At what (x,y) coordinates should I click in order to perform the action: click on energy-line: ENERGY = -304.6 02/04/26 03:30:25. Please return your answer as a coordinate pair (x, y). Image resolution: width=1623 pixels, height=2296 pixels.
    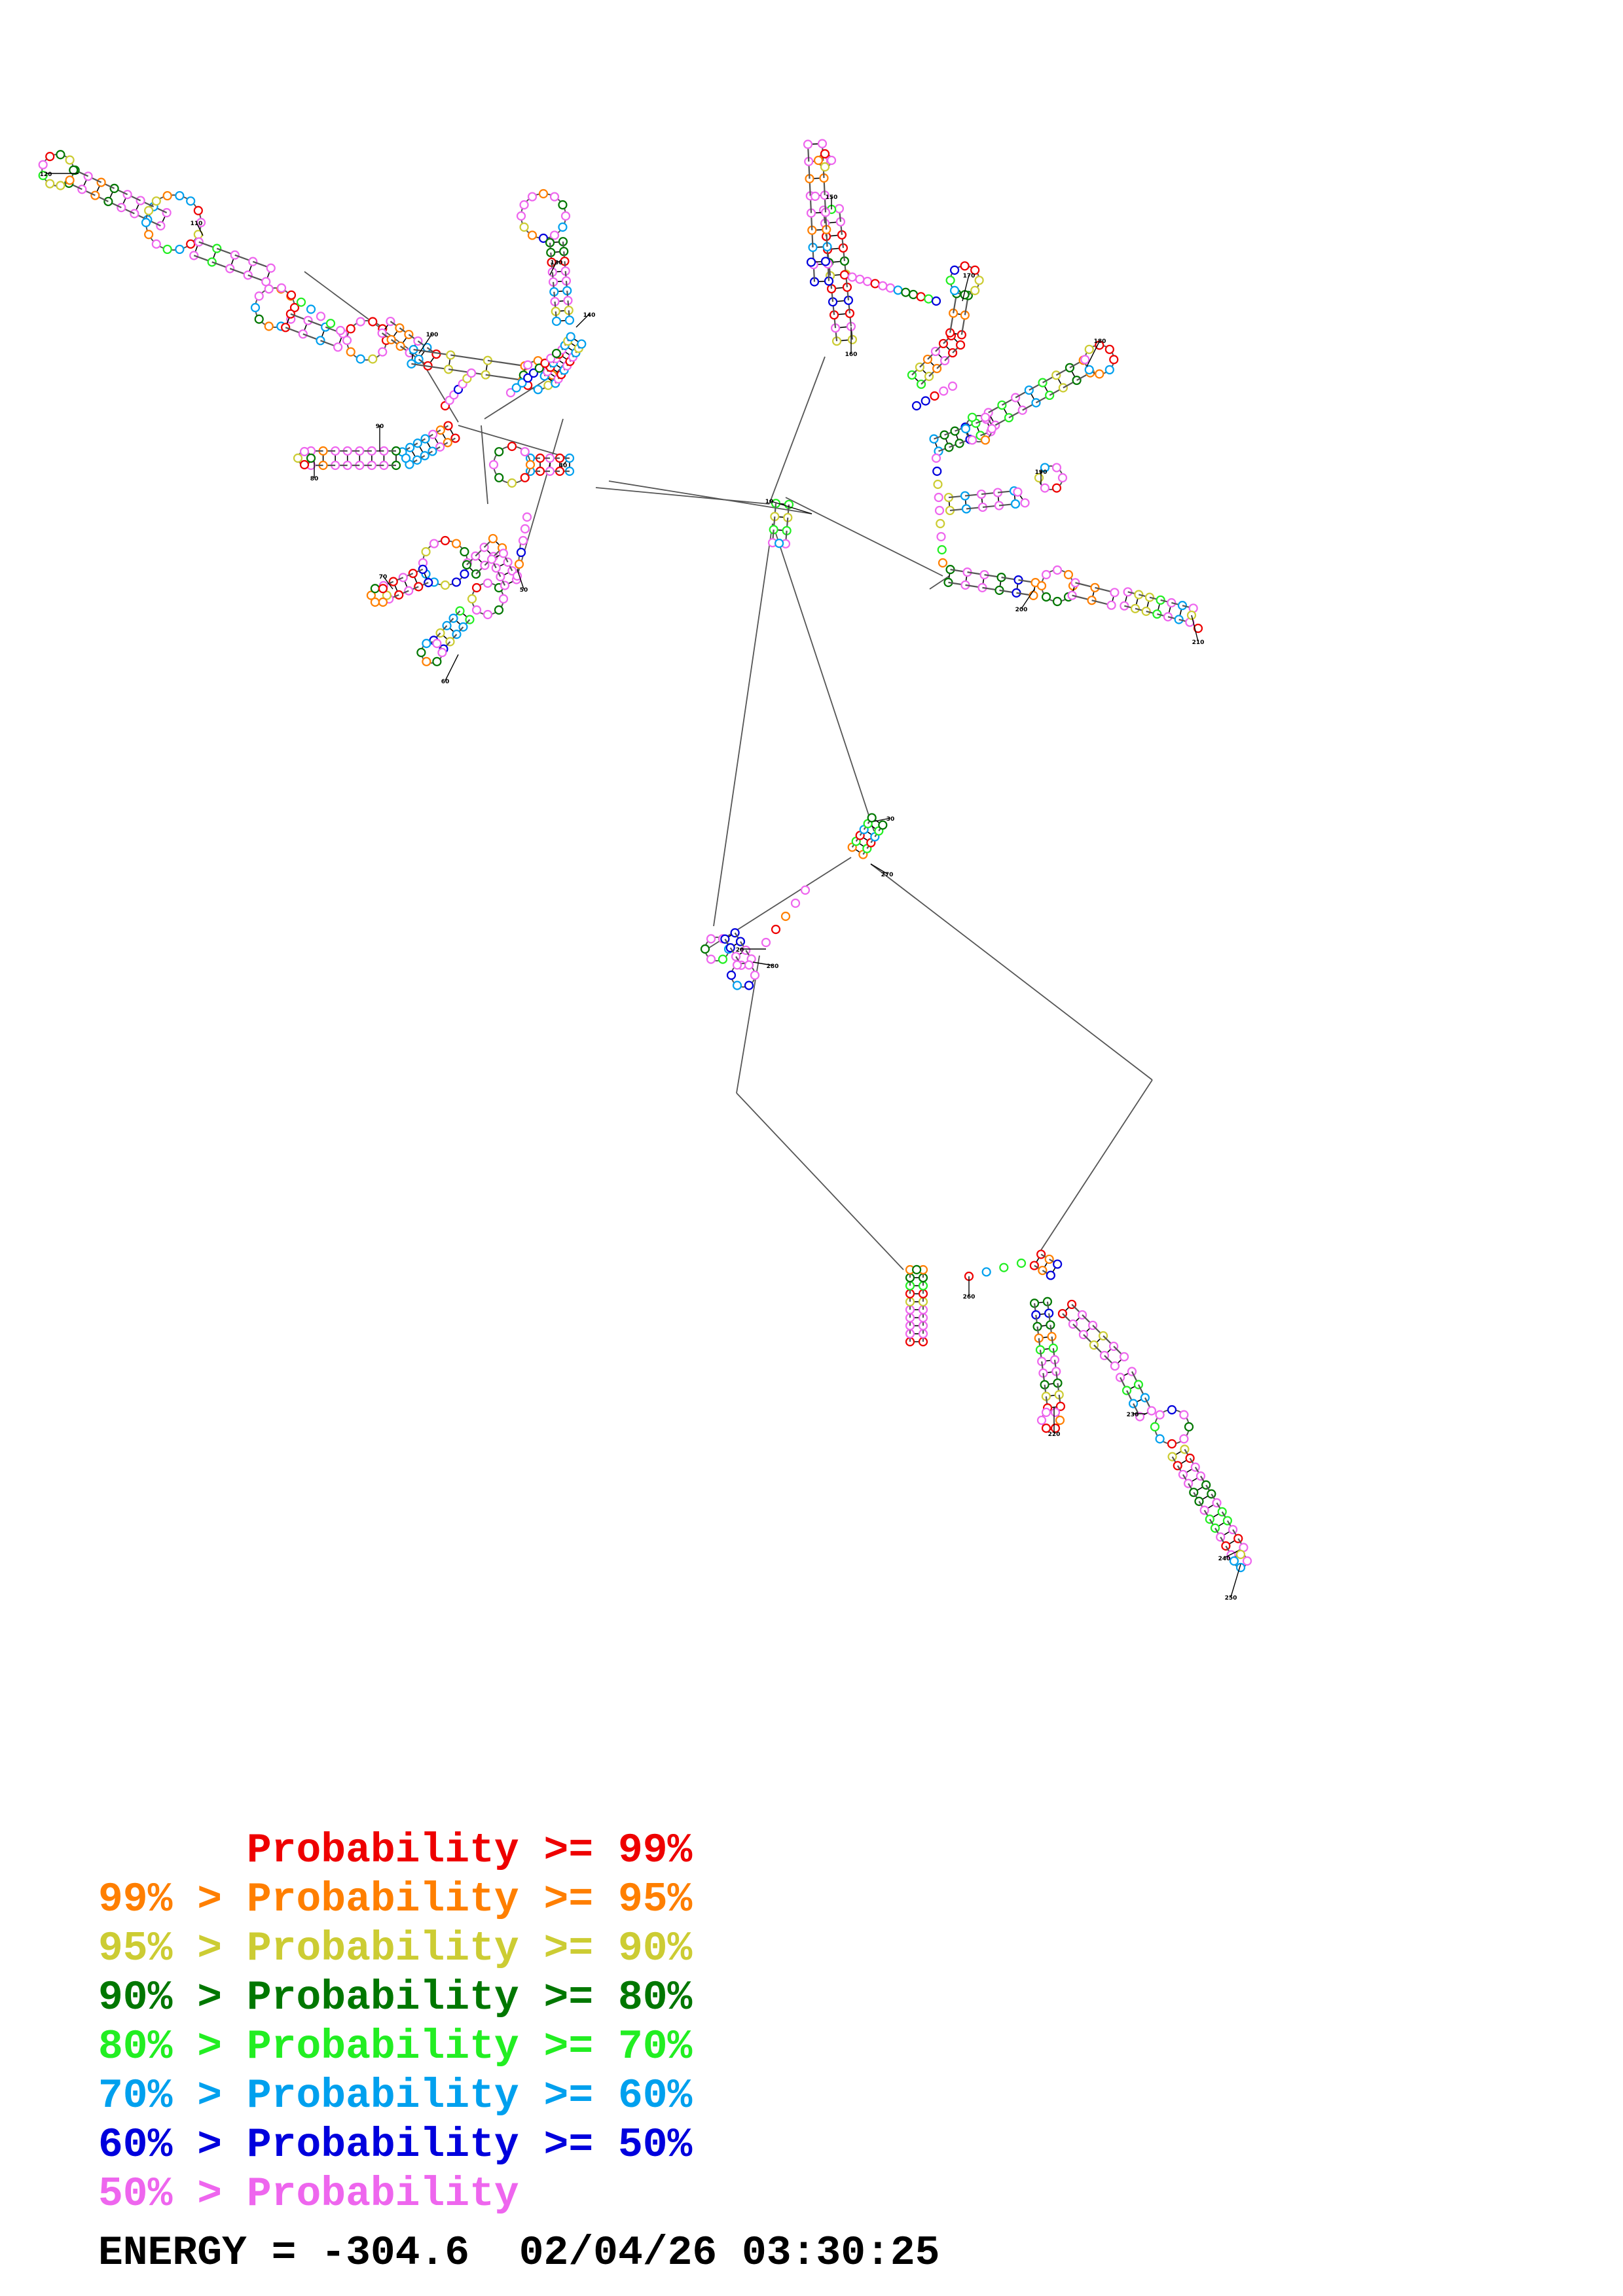
    Looking at the image, I should click on (518, 2253).